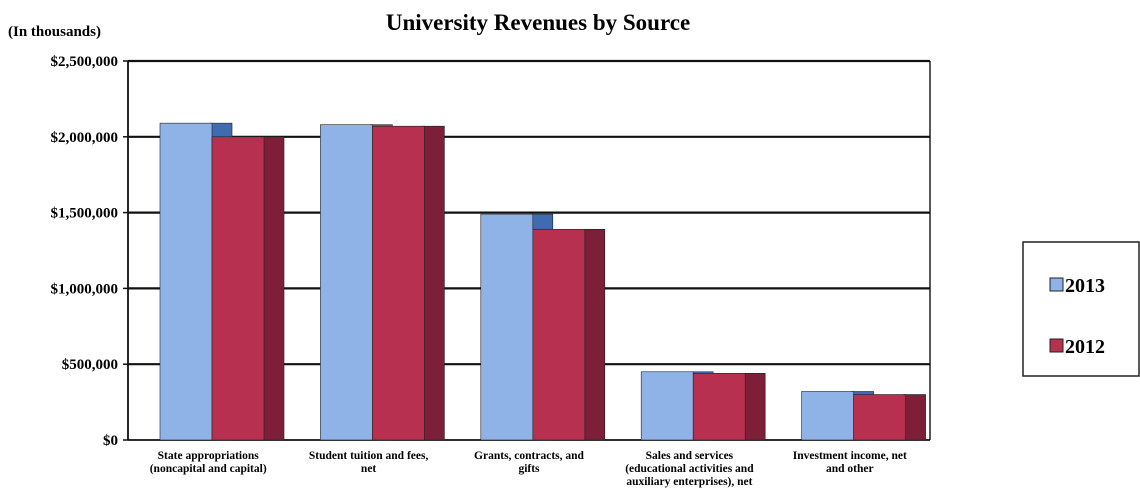 The width and height of the screenshot is (1140, 502). Describe the element at coordinates (690, 456) in the screenshot. I see `x-tick-label-line: Sales and services` at that location.